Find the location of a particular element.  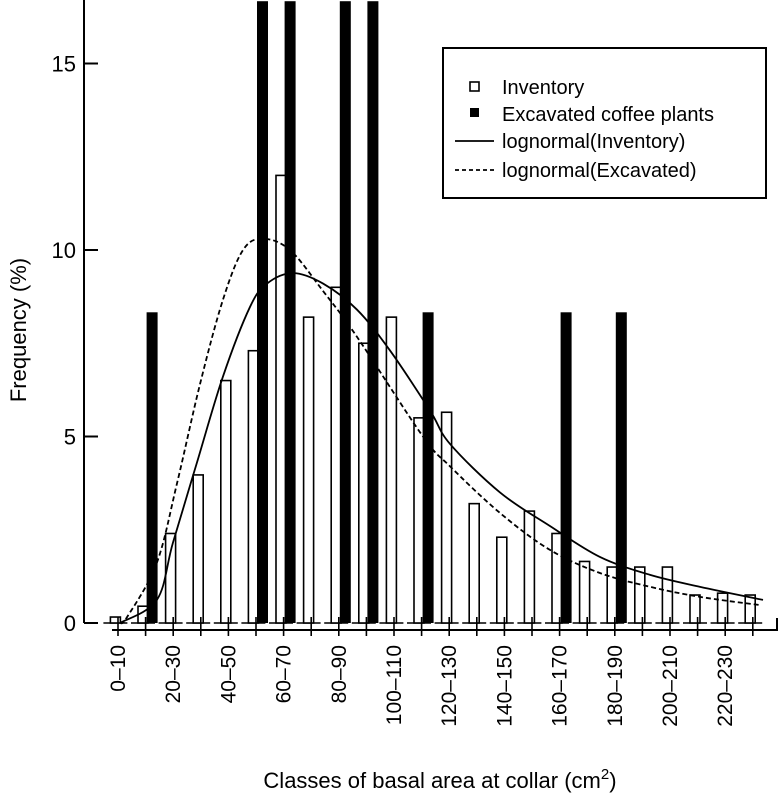

x-tick-label: 220–230 is located at coordinates (725, 686).